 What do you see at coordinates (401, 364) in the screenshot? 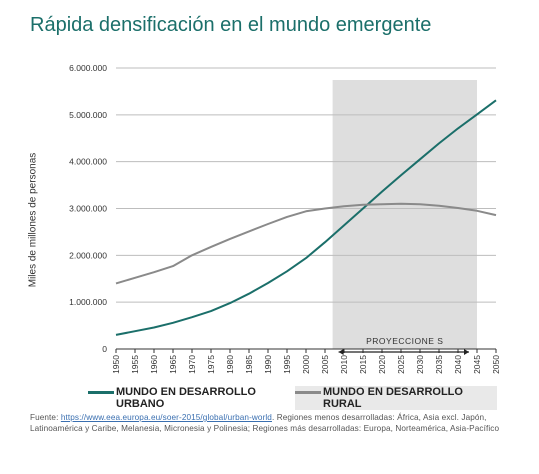
I see `x-tick-label: 2025` at bounding box center [401, 364].